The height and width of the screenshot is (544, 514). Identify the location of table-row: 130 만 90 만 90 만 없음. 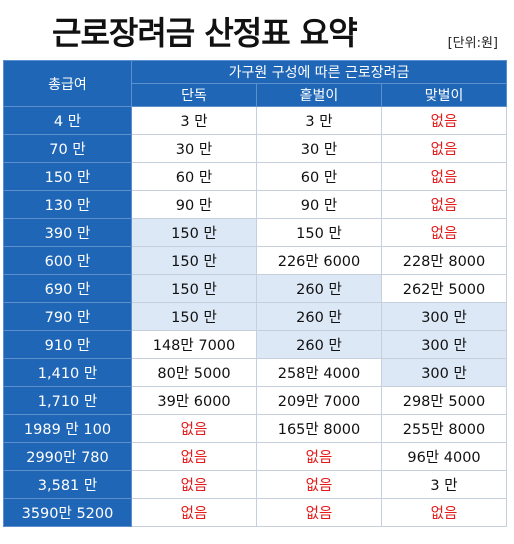
(255, 204).